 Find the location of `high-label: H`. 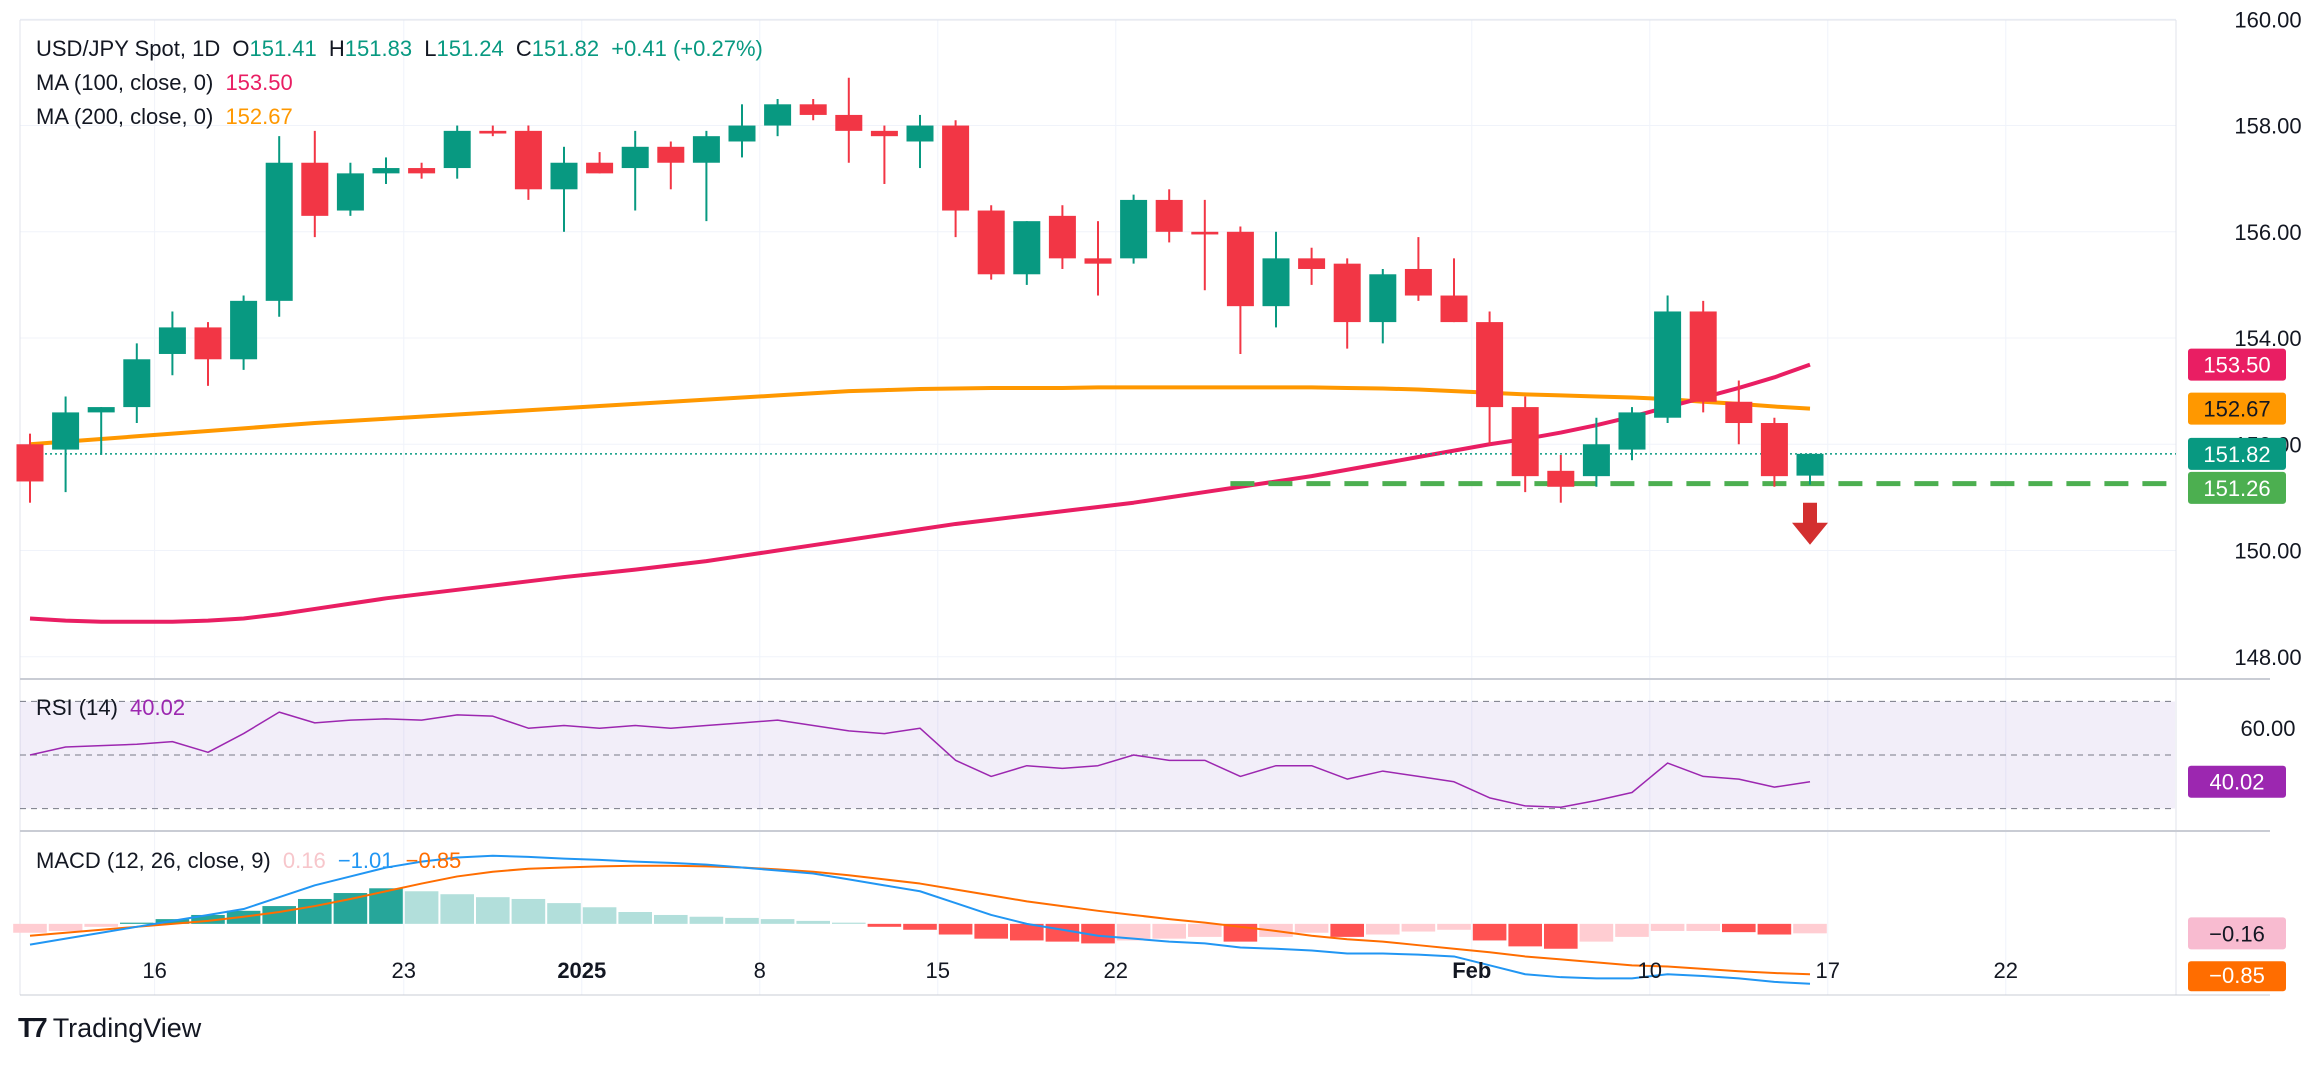

high-label: H is located at coordinates (336, 48).